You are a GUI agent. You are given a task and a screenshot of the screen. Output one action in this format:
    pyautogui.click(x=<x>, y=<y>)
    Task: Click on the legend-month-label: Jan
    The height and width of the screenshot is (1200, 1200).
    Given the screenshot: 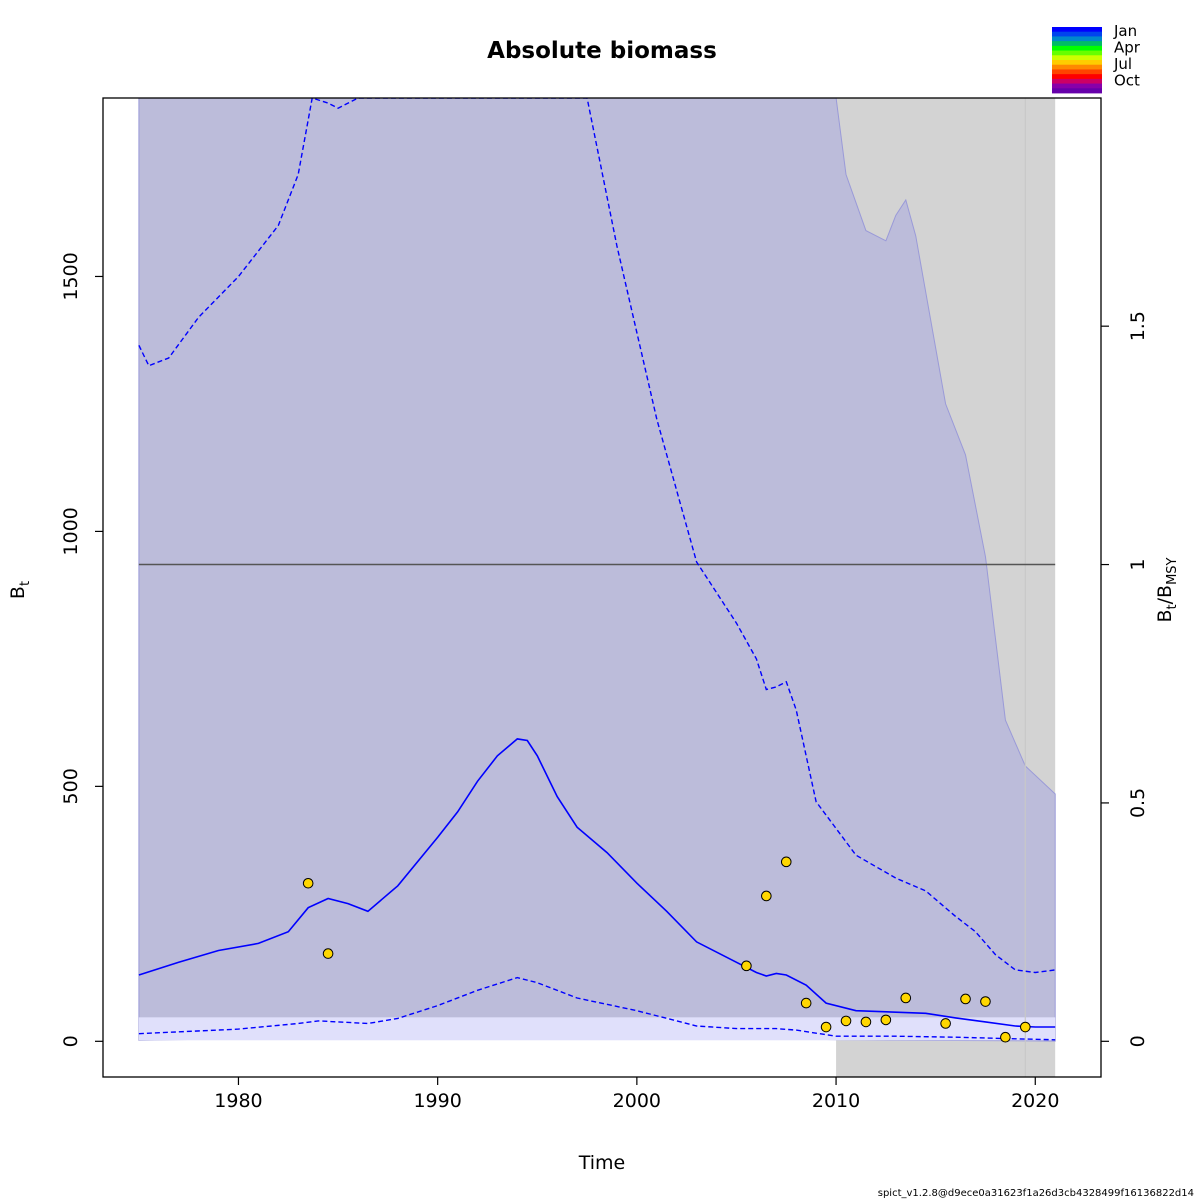 What is the action you would take?
    pyautogui.click(x=1125, y=31)
    